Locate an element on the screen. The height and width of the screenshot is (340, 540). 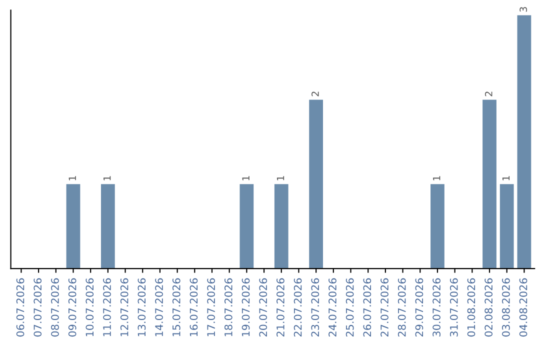
x-tick-label: 03.08.2026 is located at coordinates (506, 307).